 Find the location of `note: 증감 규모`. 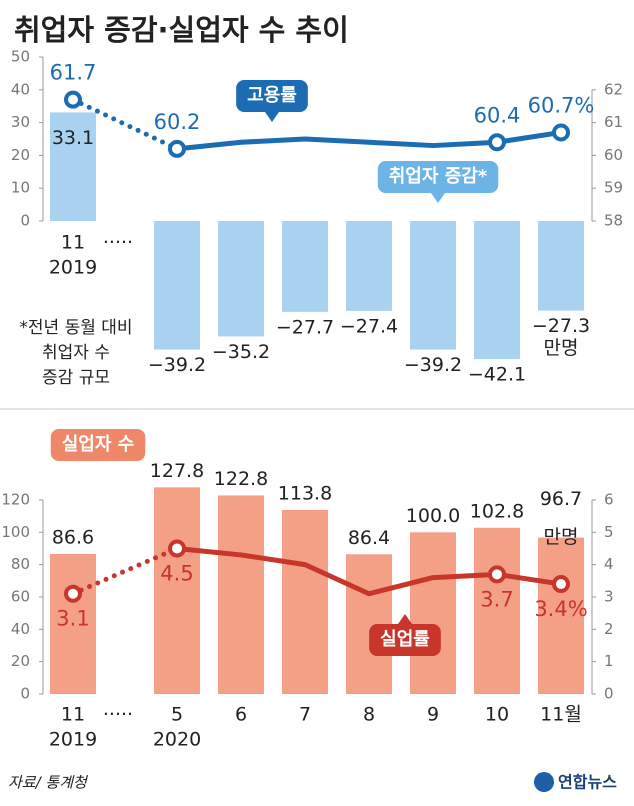

note: 증감 규모 is located at coordinates (76, 378).